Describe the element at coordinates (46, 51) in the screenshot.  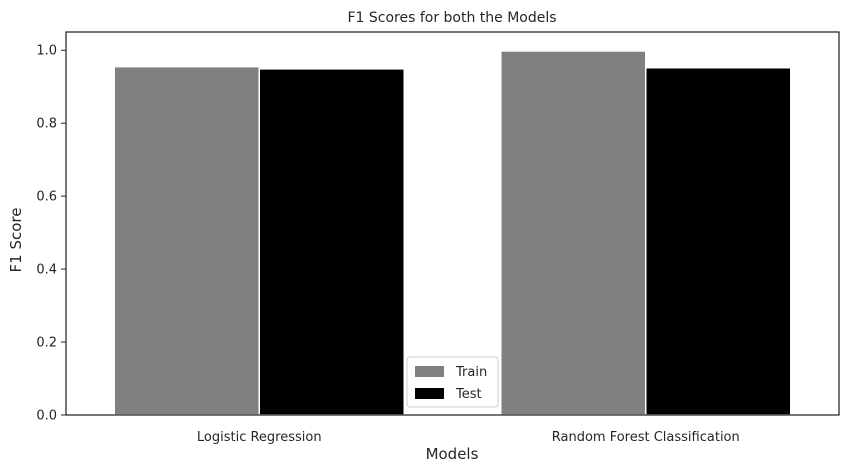
I see `y-tick-label: 1.0` at that location.